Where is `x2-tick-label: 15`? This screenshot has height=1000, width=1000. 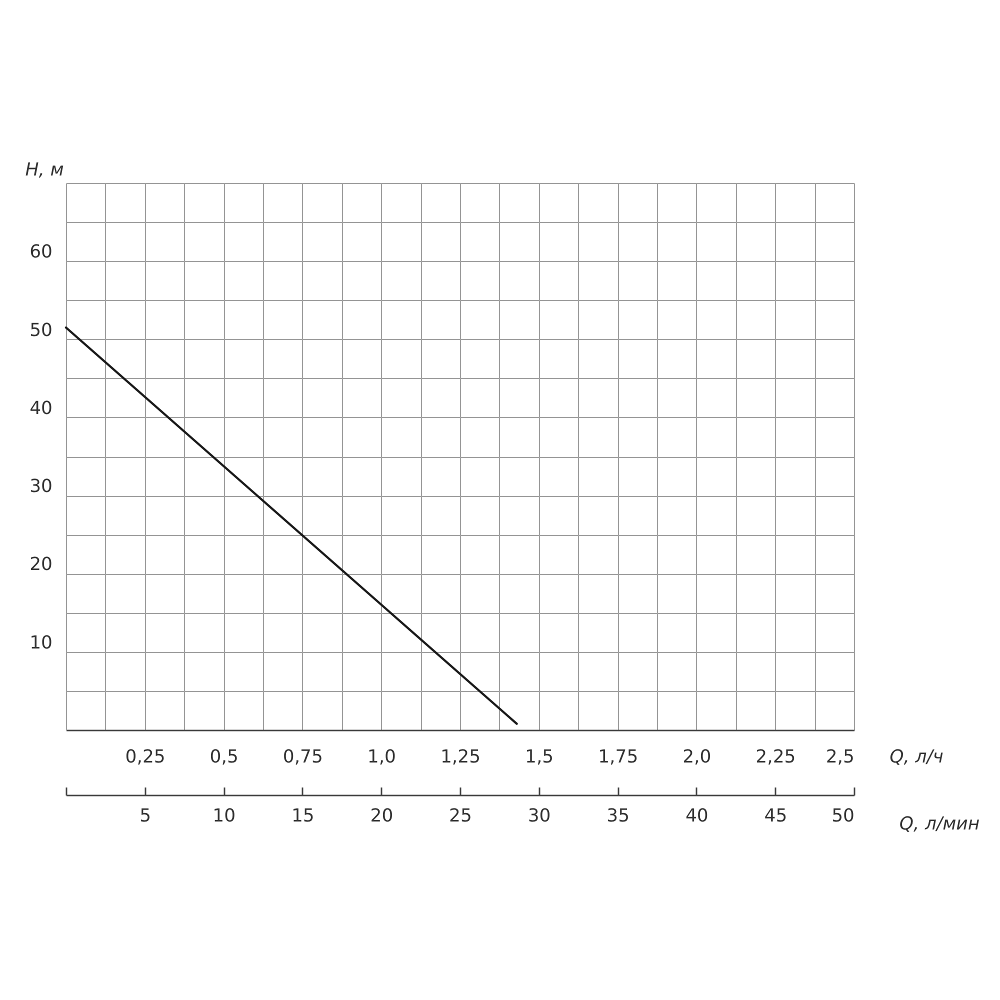 x2-tick-label: 15 is located at coordinates (302, 816).